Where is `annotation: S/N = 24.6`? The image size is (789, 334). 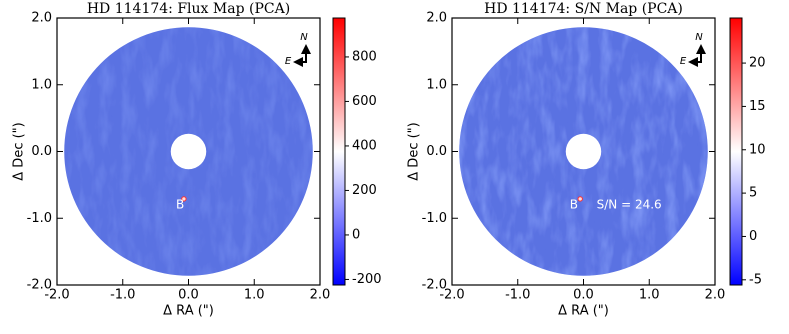 annotation: S/N = 24.6 is located at coordinates (629, 204).